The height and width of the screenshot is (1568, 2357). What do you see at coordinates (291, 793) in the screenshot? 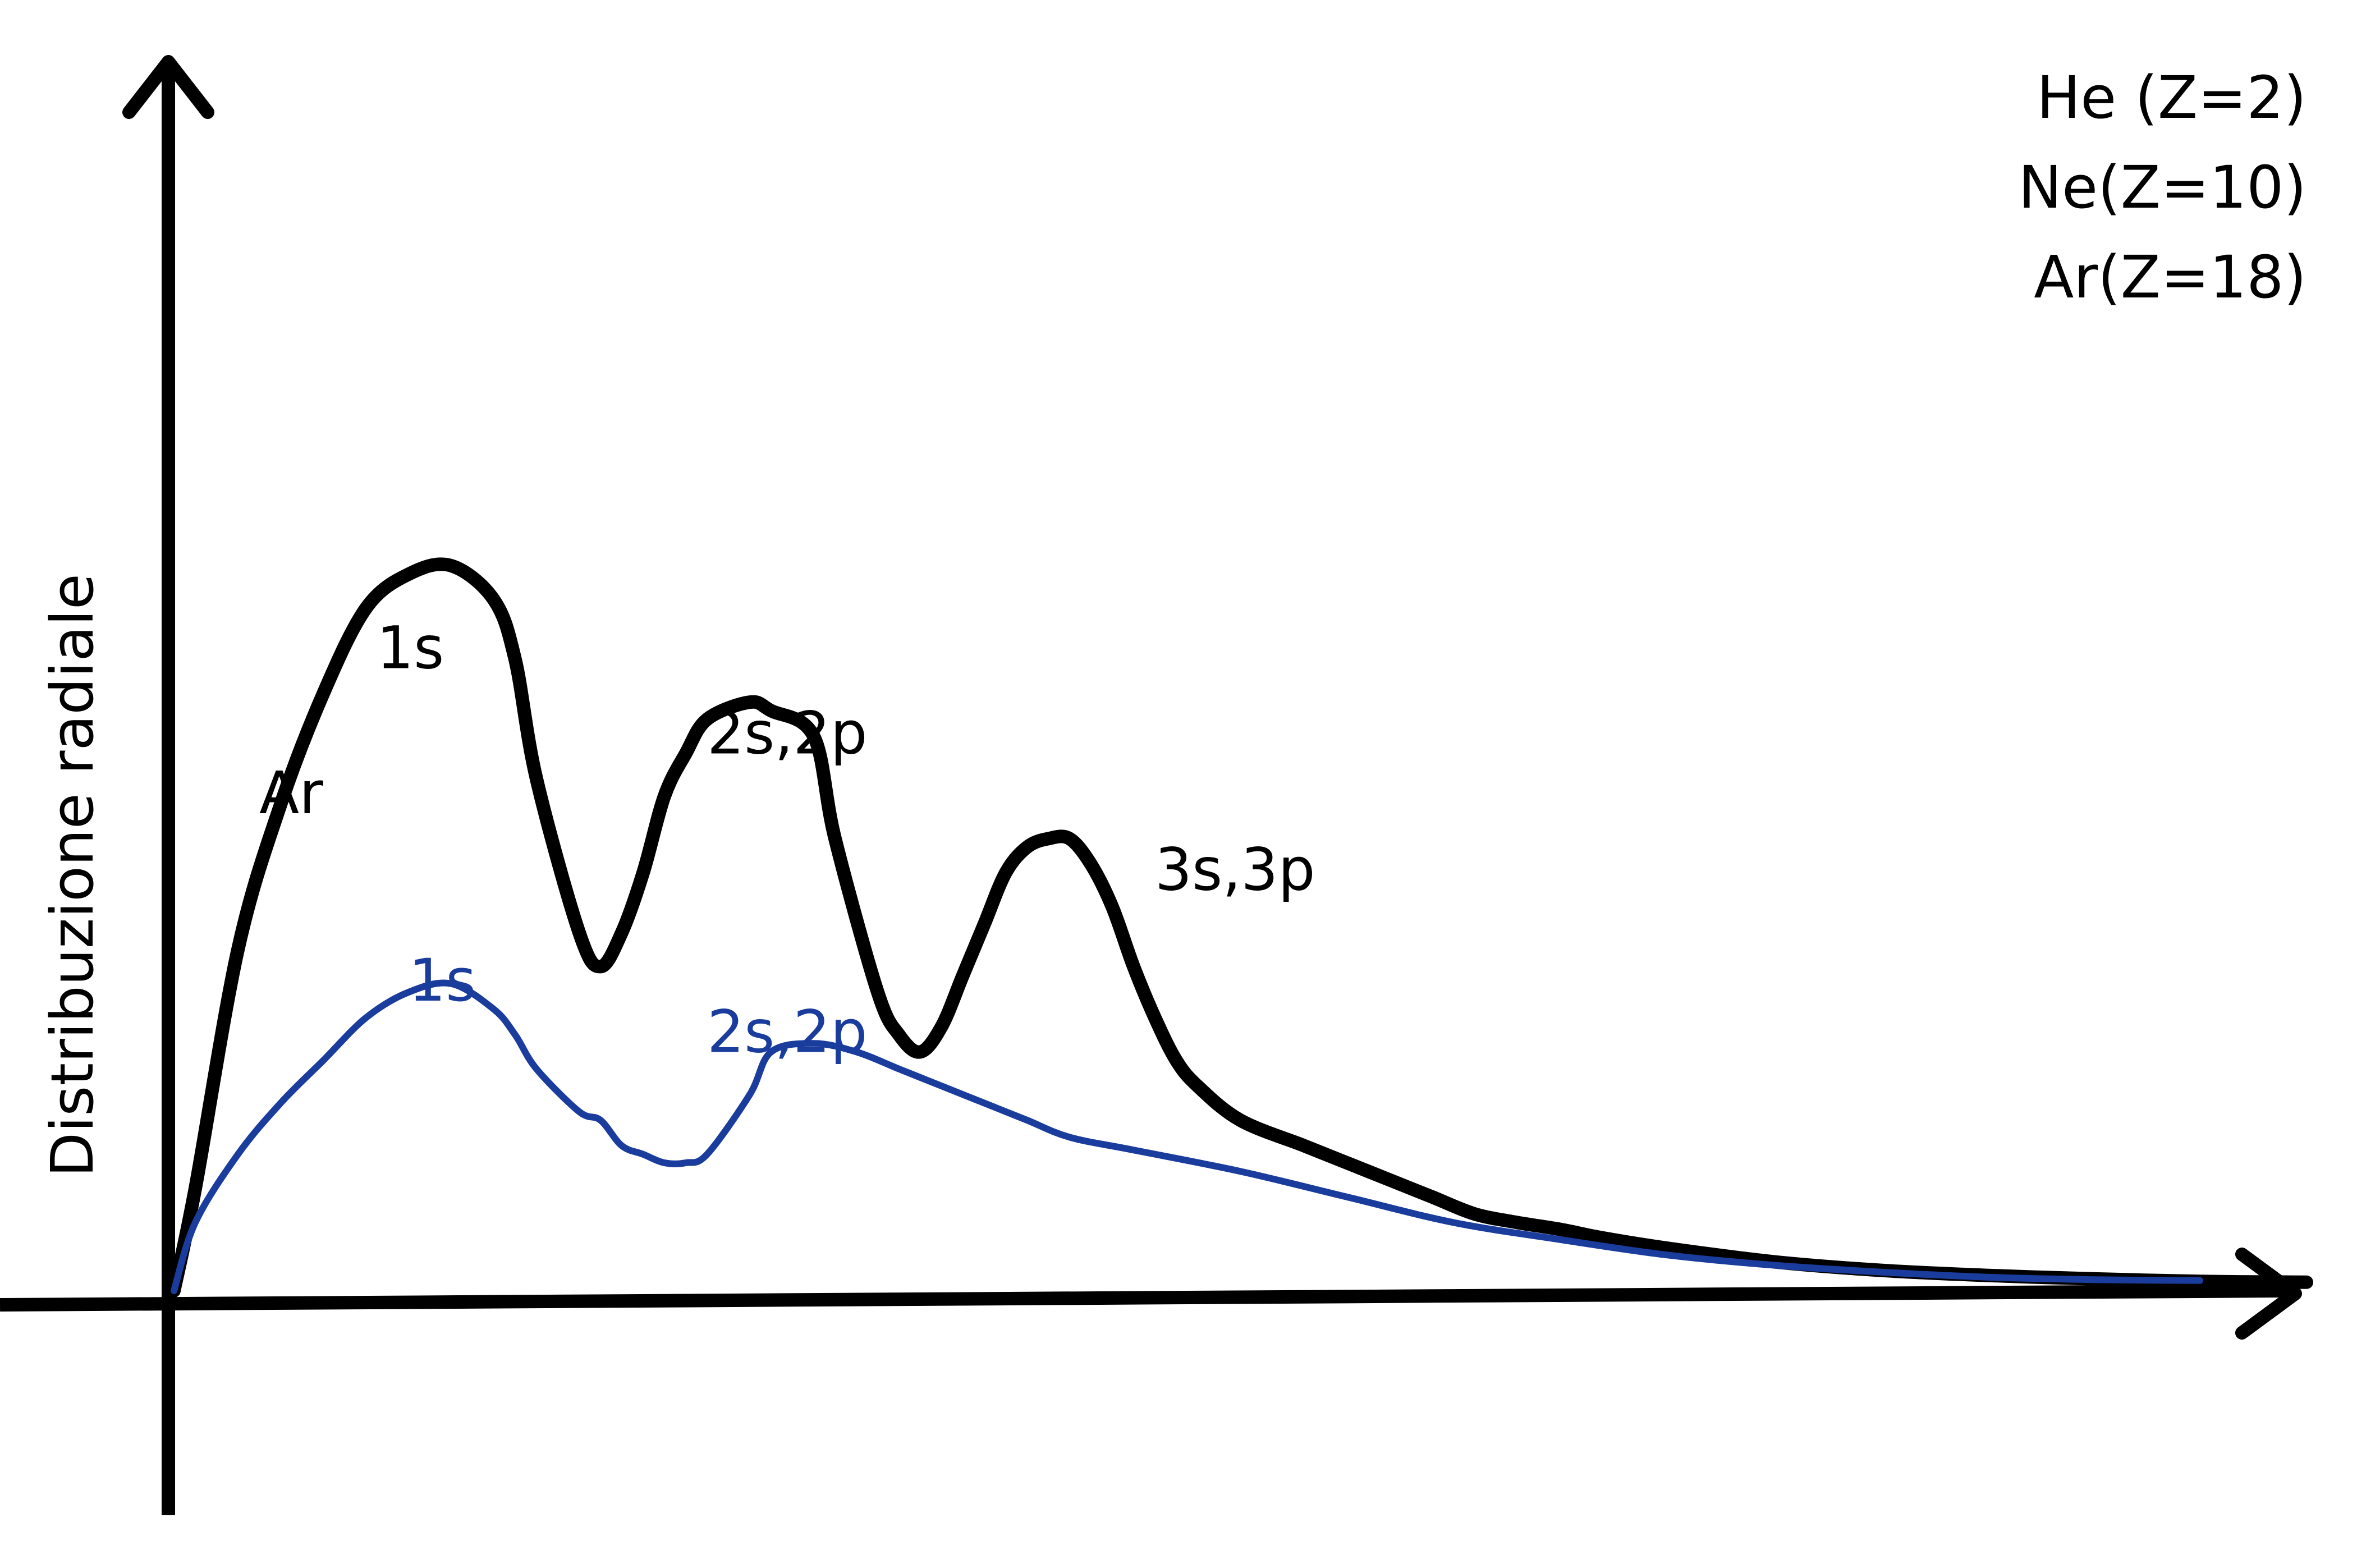
I see `annotation-label-0: Ar` at bounding box center [291, 793].